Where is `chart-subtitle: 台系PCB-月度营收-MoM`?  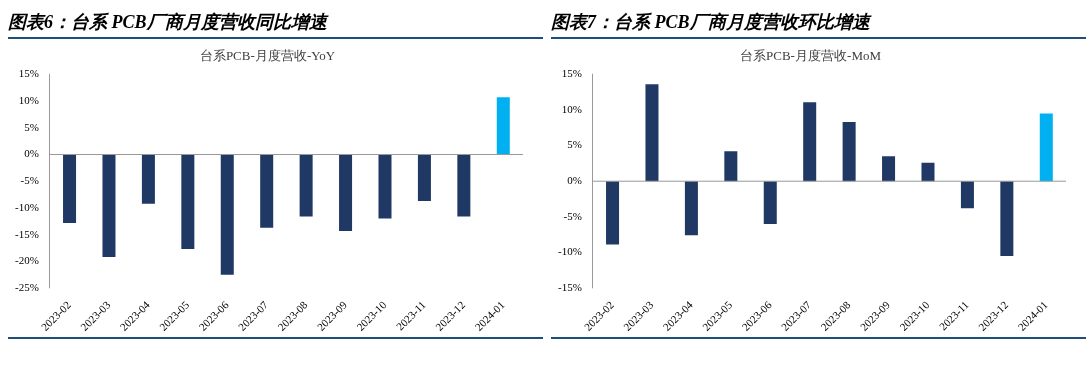
chart-subtitle: 台系PCB-月度营收-MoM is located at coordinates (810, 56).